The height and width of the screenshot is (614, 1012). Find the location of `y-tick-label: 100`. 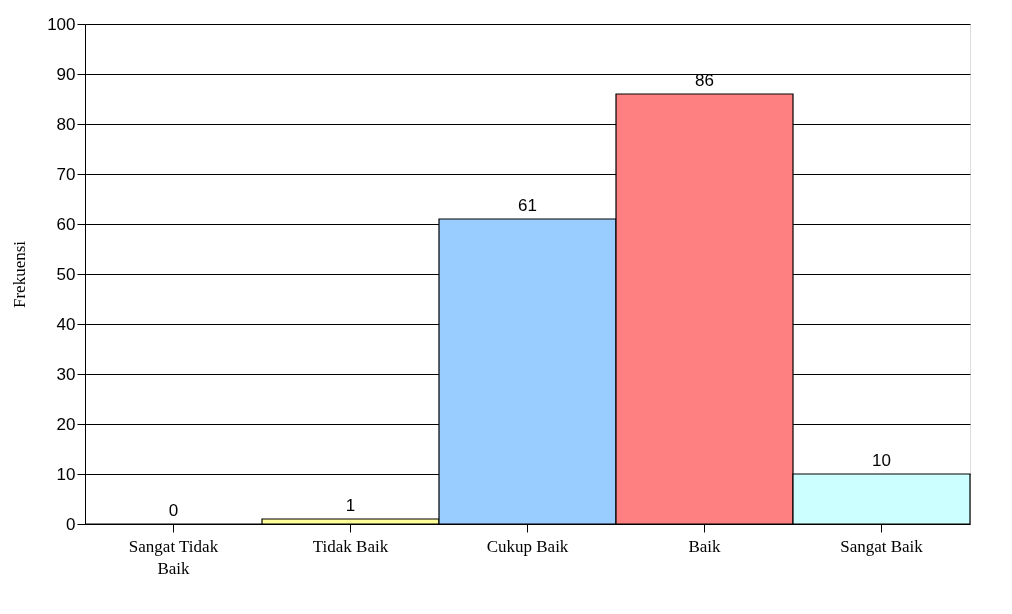

y-tick-label: 100 is located at coordinates (61, 24).